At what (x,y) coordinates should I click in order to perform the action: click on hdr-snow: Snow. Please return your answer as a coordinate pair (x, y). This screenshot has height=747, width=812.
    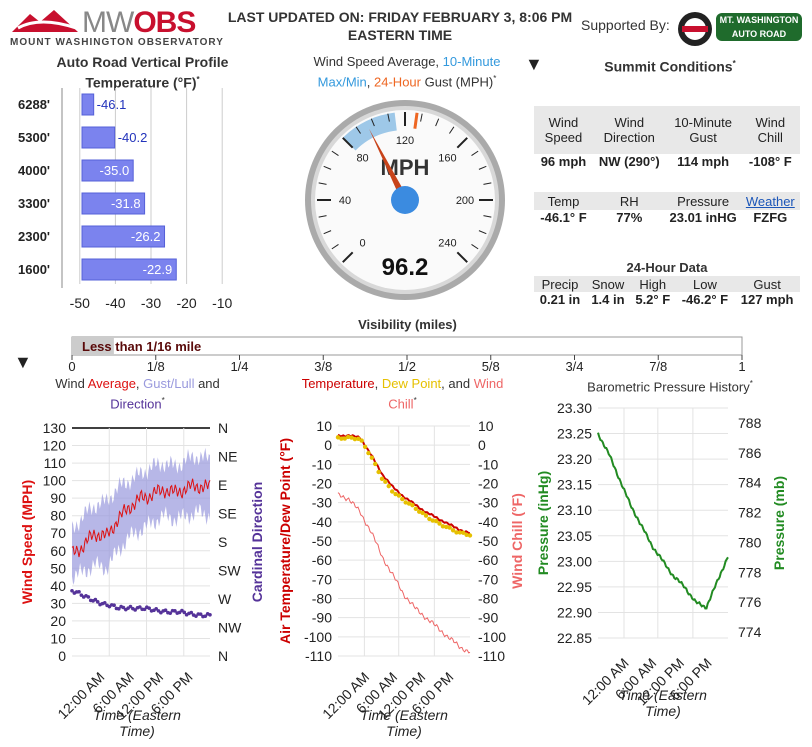
    Looking at the image, I should click on (608, 284).